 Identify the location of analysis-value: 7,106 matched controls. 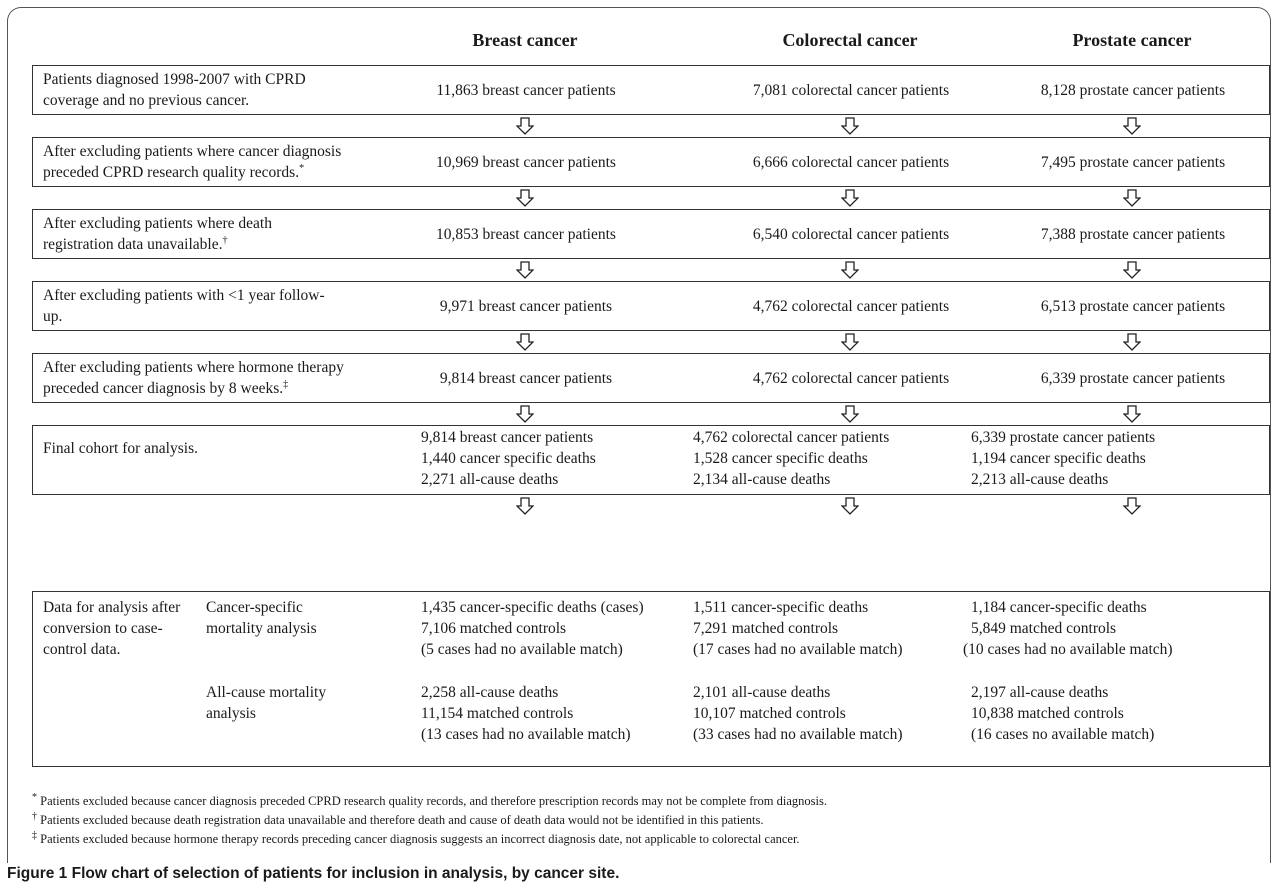
(494, 628).